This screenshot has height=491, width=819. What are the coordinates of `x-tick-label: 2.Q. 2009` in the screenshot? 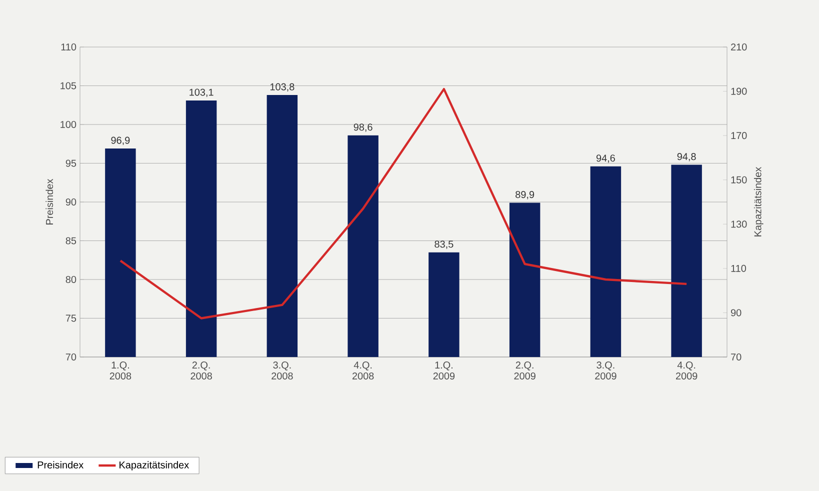 It's located at (525, 371).